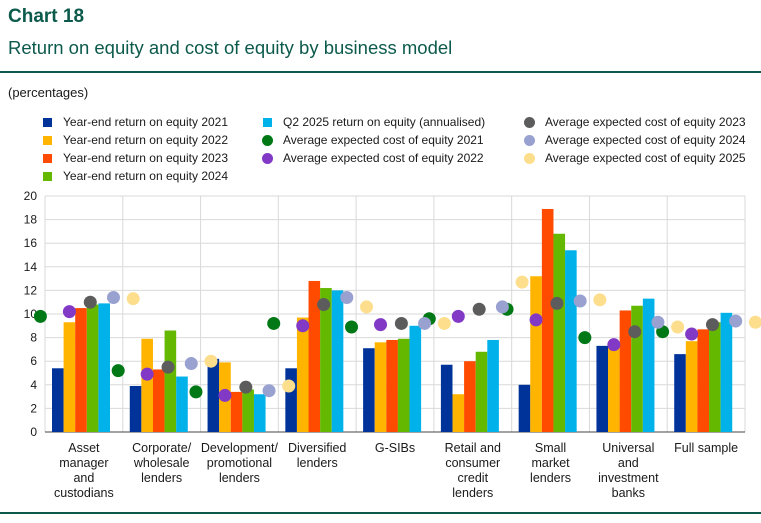 This screenshot has height=523, width=761. What do you see at coordinates (550, 448) in the screenshot?
I see `category-label: Small` at bounding box center [550, 448].